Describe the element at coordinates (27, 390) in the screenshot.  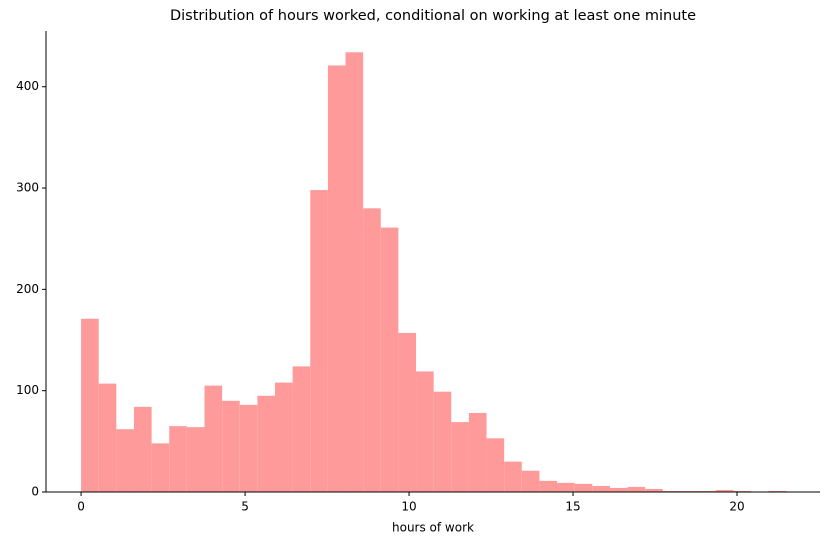
I see `y-tick-label: 100` at that location.